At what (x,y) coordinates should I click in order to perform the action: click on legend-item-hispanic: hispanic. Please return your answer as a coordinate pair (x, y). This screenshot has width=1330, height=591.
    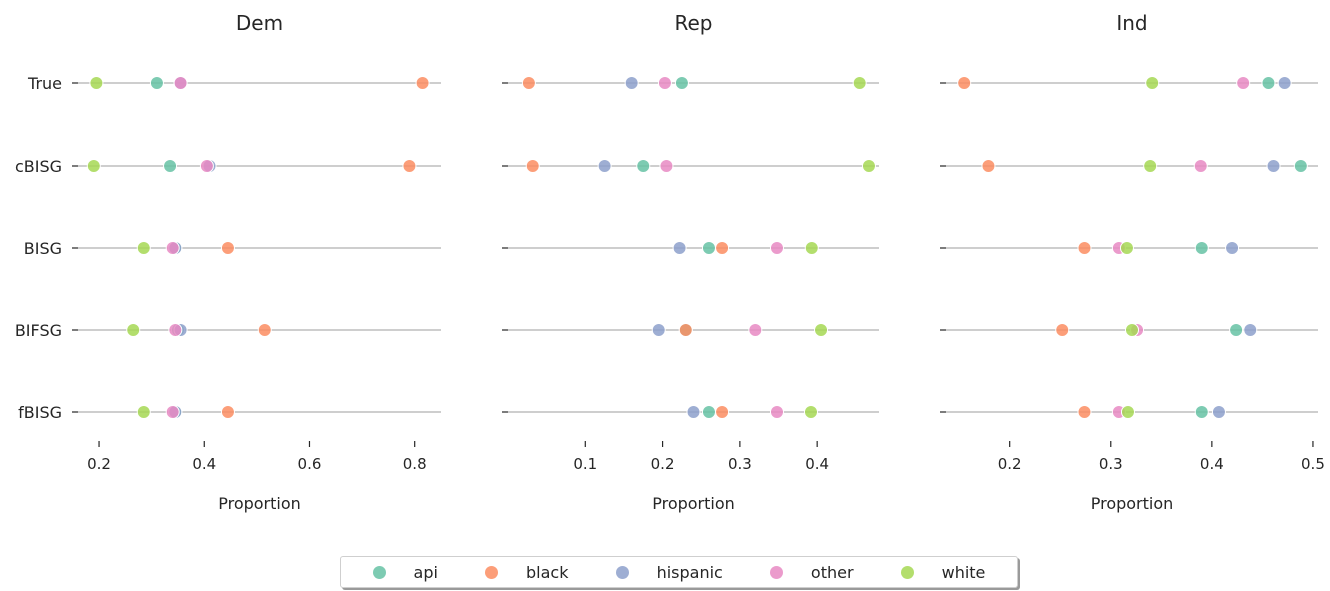
    Looking at the image, I should click on (669, 572).